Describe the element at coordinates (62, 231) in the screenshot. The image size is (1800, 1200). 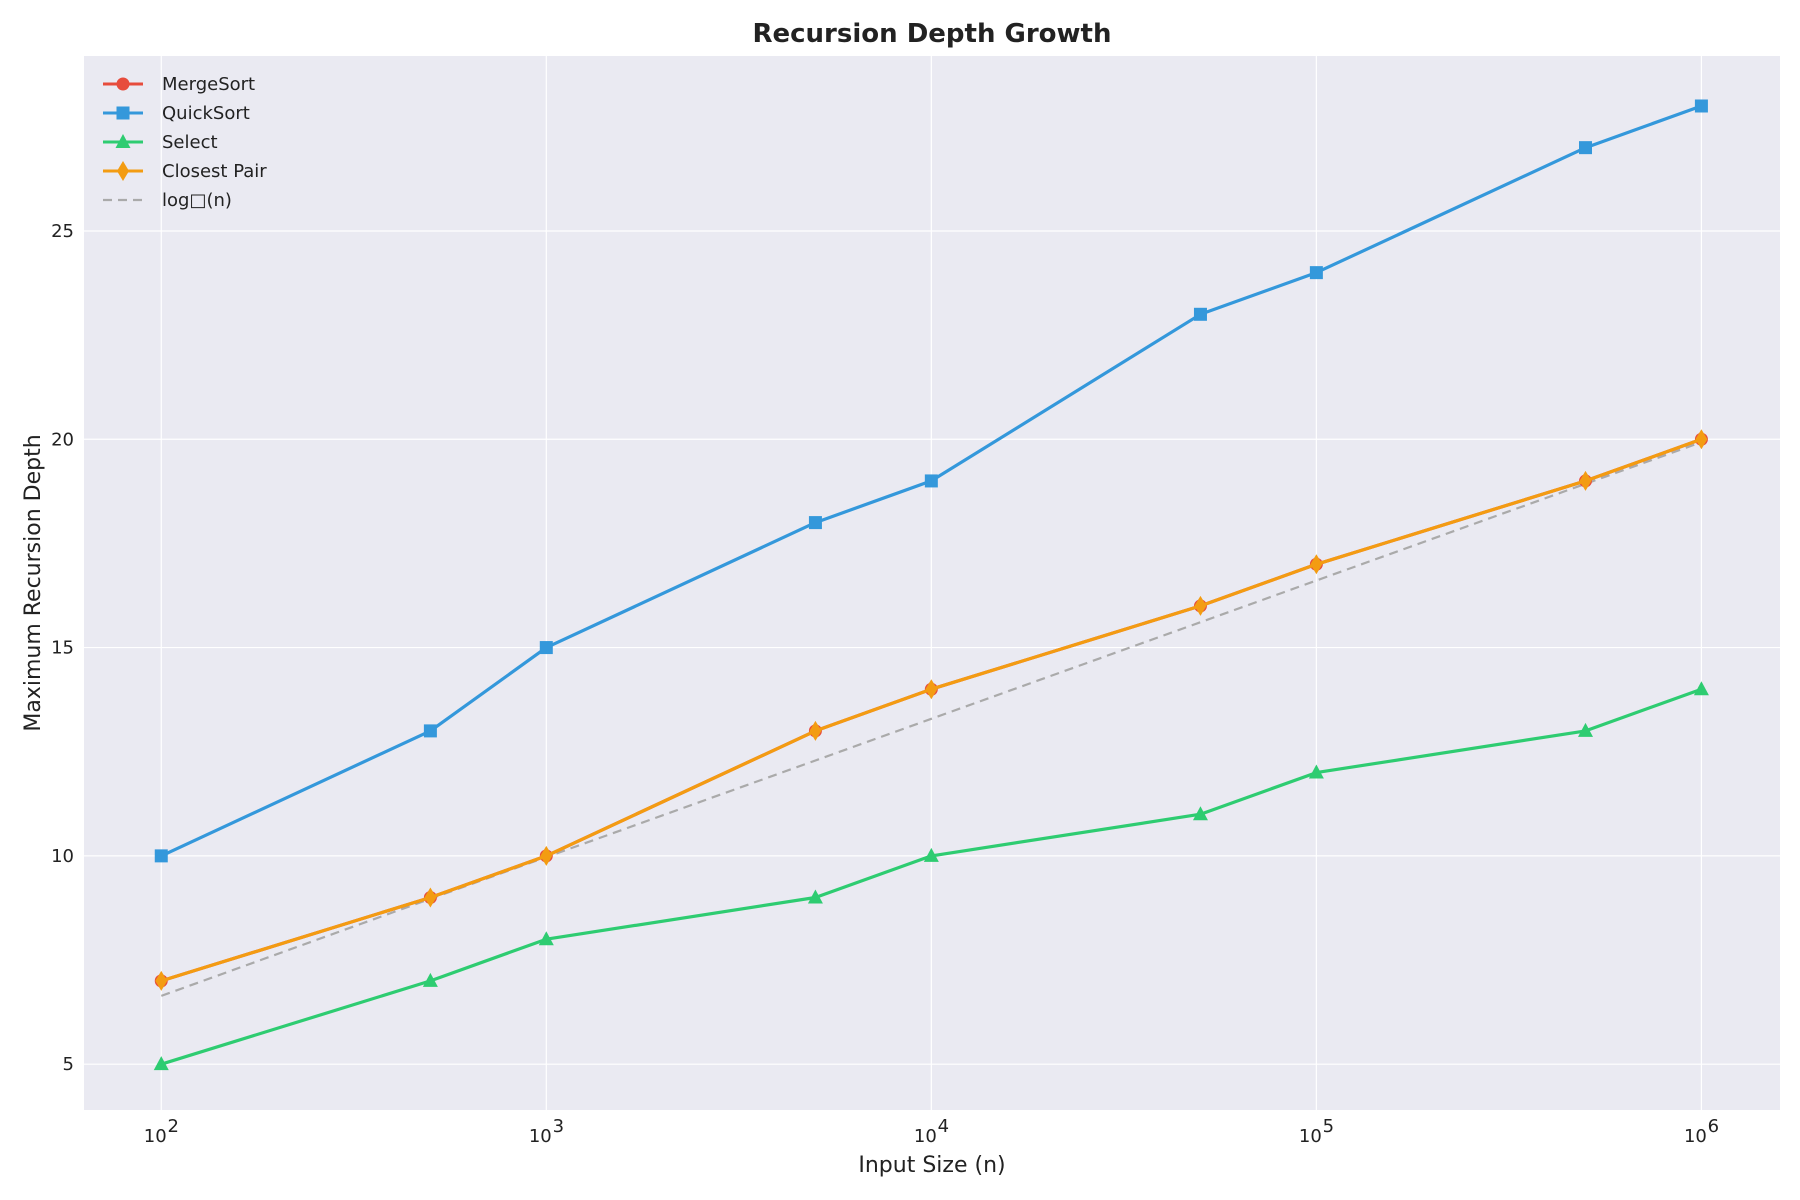
I see `y-tick-label: 25` at that location.